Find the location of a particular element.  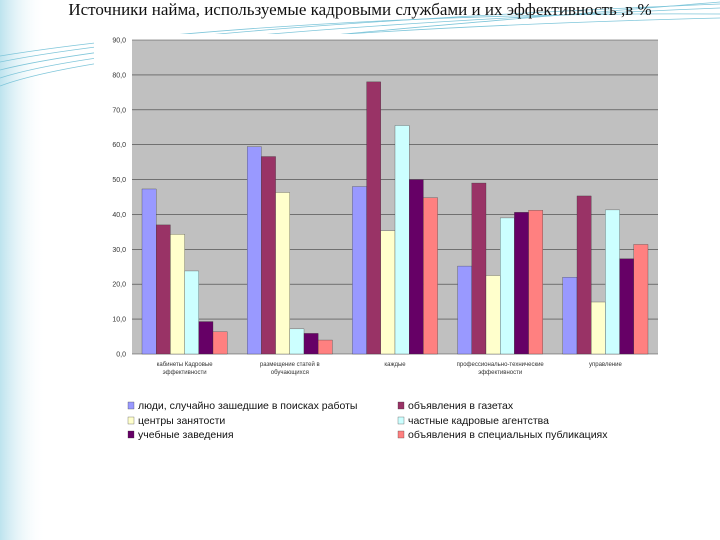

y-tick-label: 20,0 is located at coordinates (119, 285).